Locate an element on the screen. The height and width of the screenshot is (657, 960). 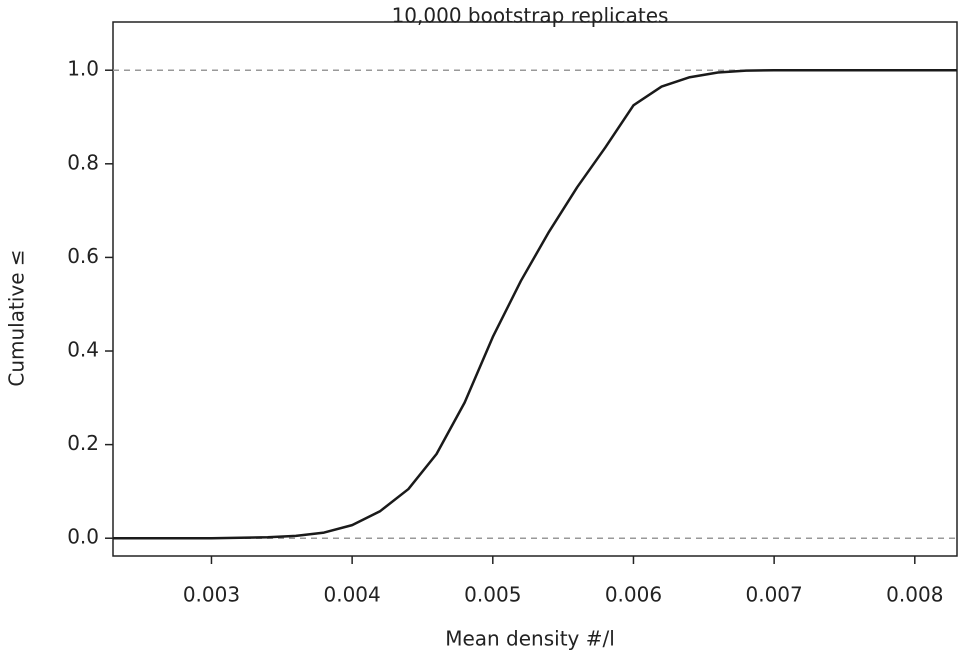
chart-title: 10,000 bootstrap replicates is located at coordinates (530, 16).